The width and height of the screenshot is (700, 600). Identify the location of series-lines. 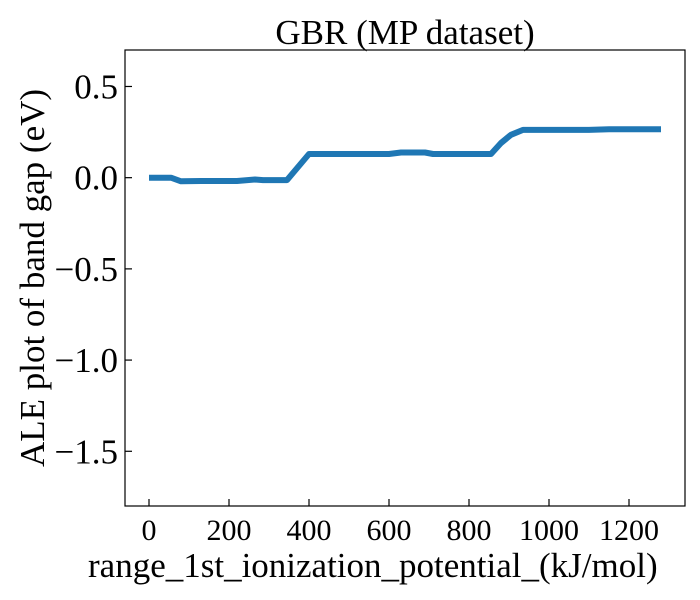
(405, 155).